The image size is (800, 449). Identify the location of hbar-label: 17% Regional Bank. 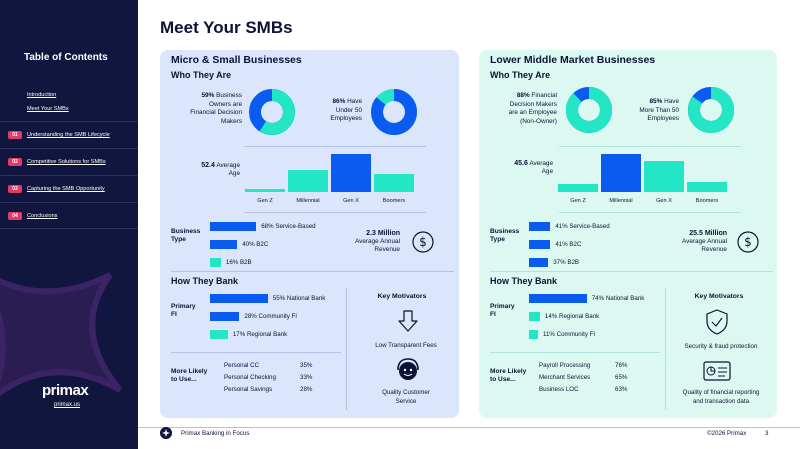
(260, 334).